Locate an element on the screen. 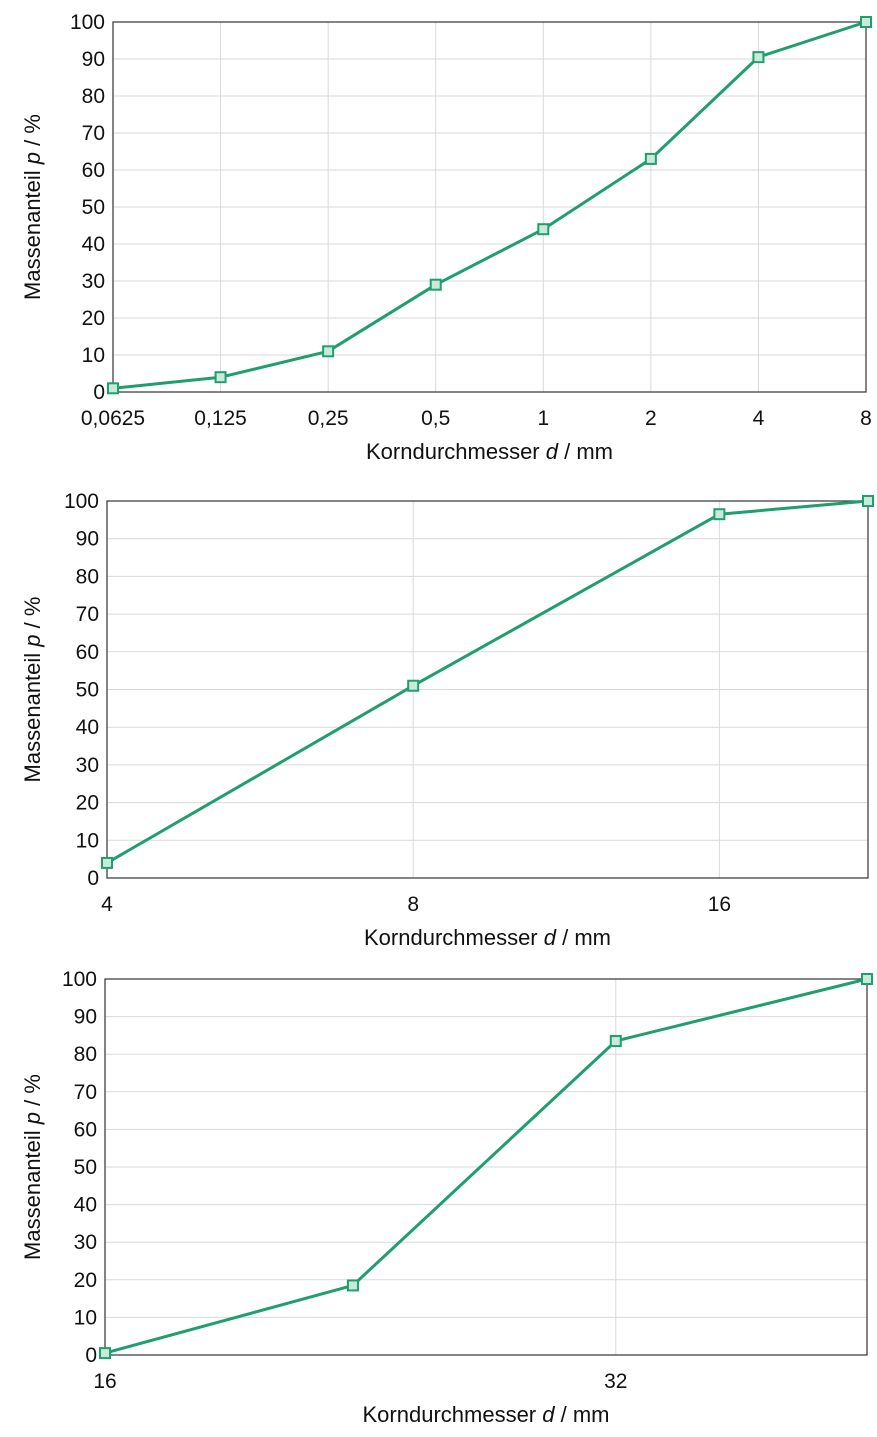  x-tick-label: 0,25 is located at coordinates (328, 418).